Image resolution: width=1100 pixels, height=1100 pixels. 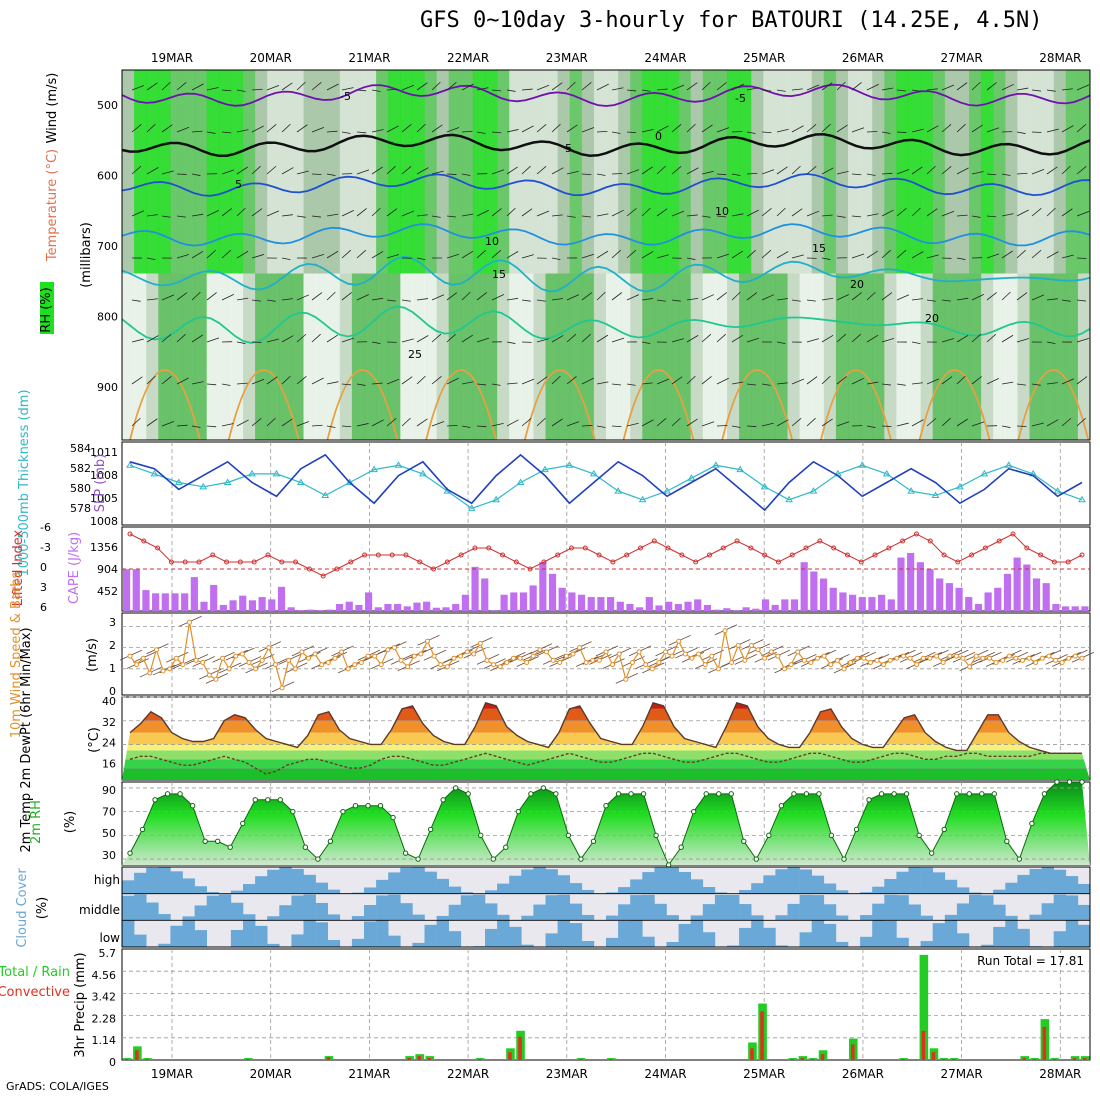 I want to click on top-date-label: 21MAR, so click(x=369, y=58).